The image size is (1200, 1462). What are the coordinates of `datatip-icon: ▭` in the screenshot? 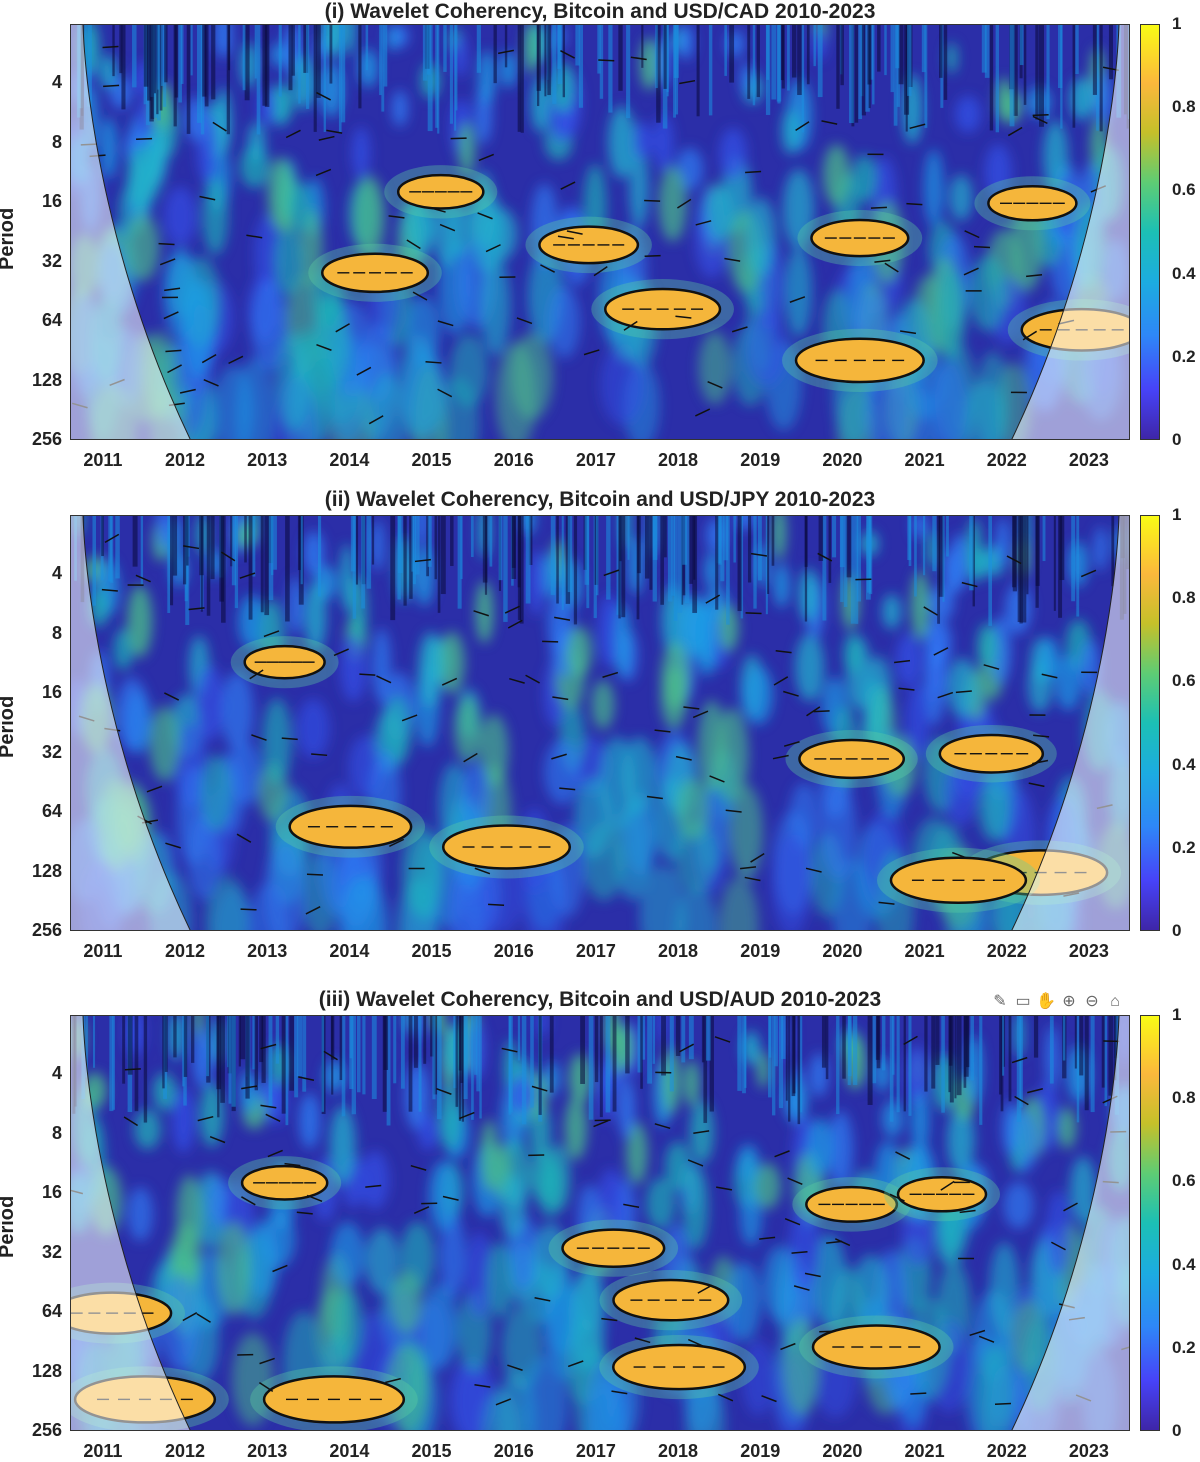 It's located at (1023, 1002).